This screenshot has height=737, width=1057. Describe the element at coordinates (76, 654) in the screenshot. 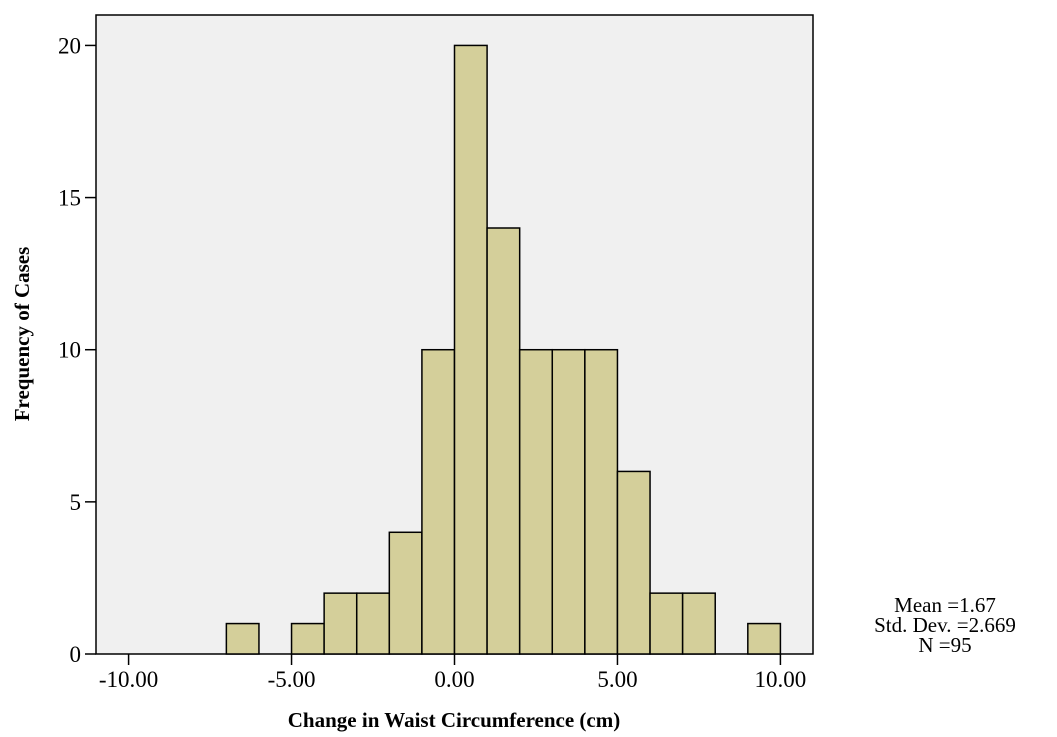

I see `y-tick-label: 0` at that location.